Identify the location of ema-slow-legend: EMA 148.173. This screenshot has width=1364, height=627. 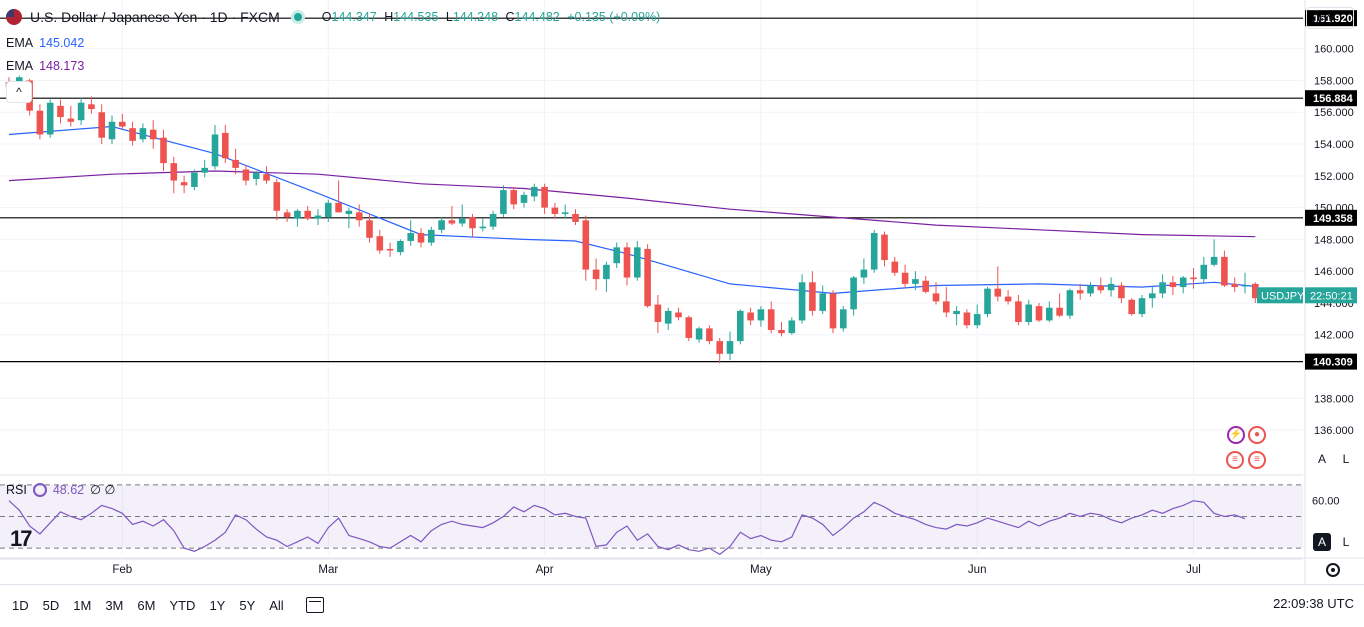
(45, 66).